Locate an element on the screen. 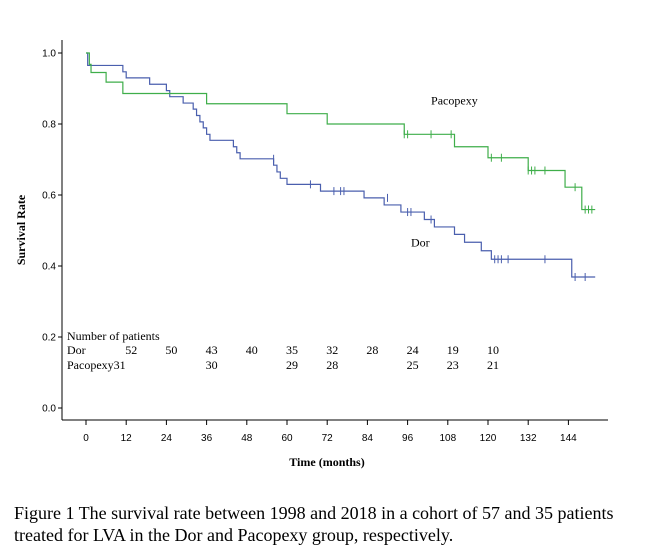 The image size is (654, 556). x-tick-label: 108 is located at coordinates (447, 438).